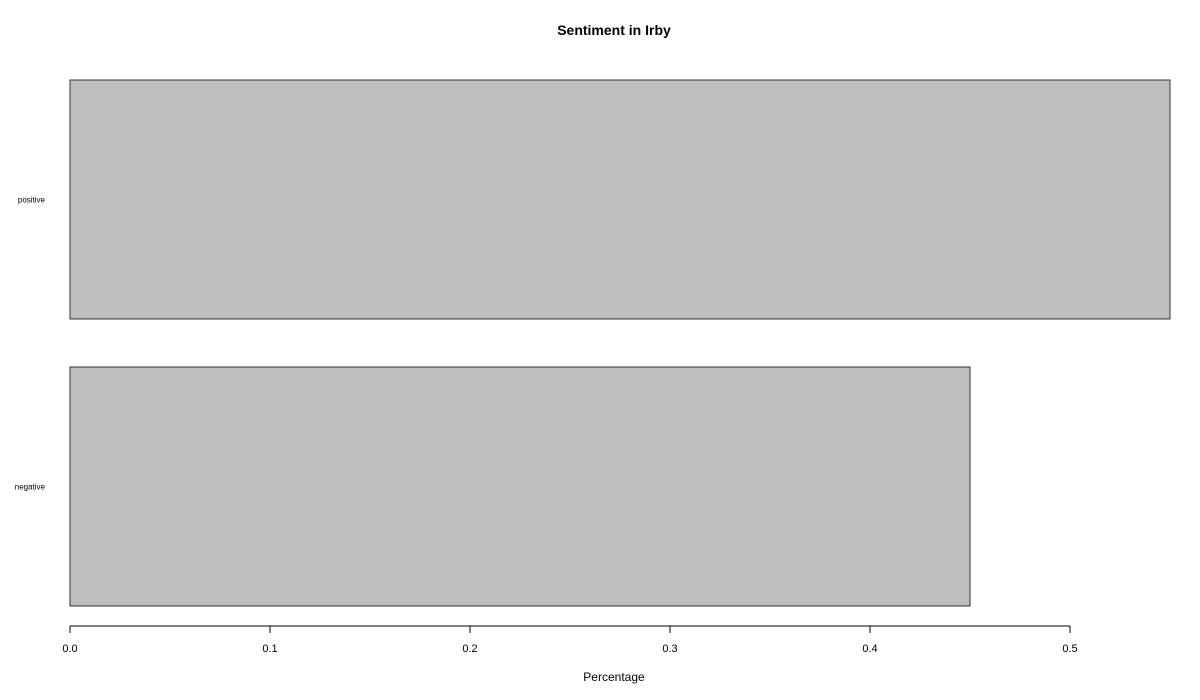 This screenshot has height=700, width=1200. Describe the element at coordinates (469, 649) in the screenshot. I see `x-tick-label: 0.2` at that location.